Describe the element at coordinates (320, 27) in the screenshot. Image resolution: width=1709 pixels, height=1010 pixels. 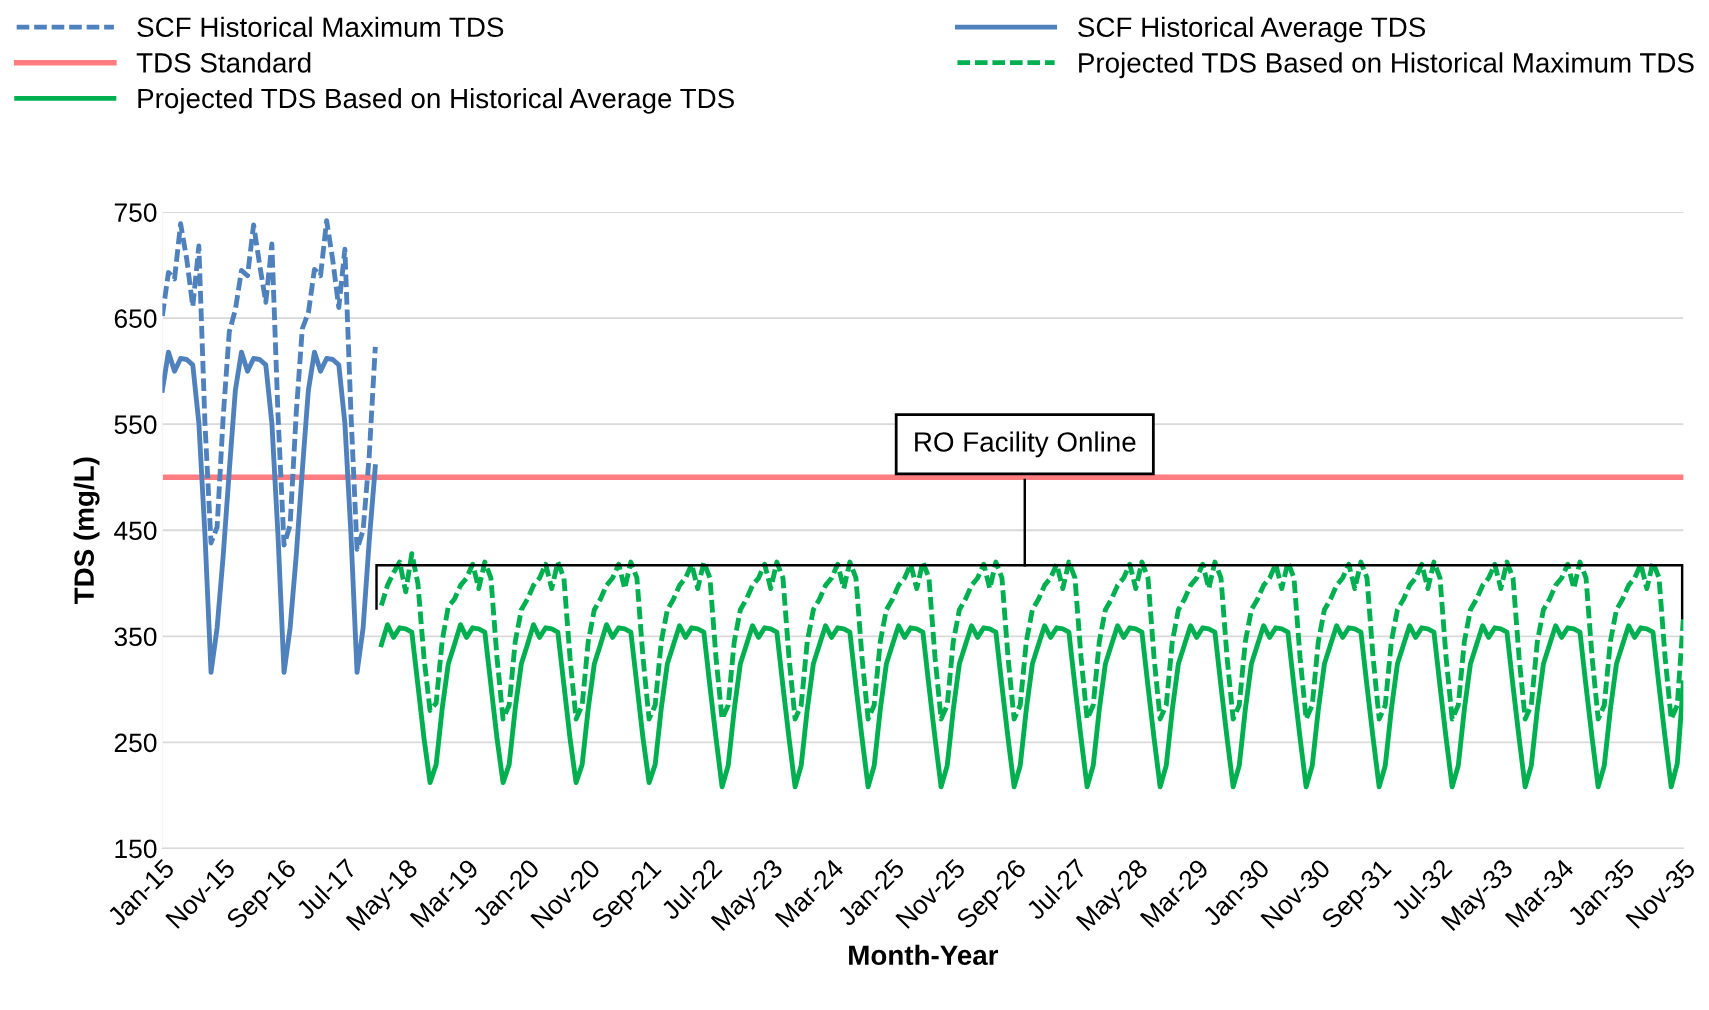
I see `legend-label: SCF Historical Maximum TDS` at that location.